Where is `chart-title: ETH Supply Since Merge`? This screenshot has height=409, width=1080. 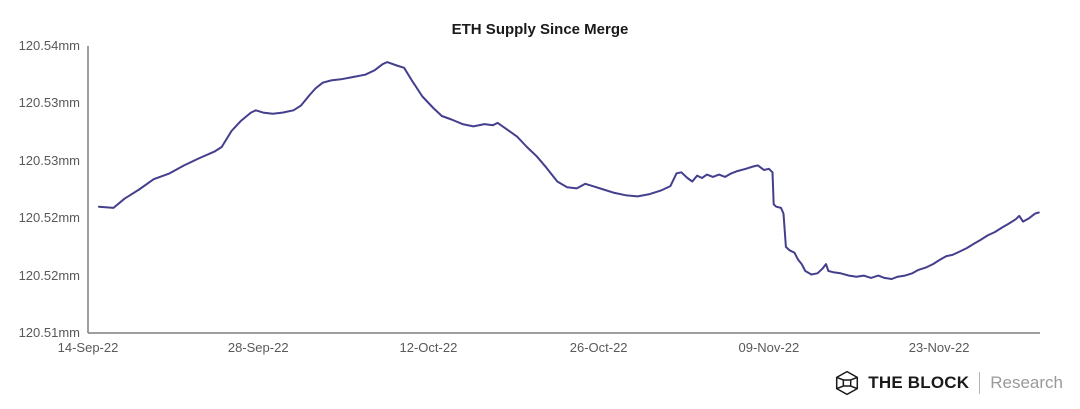
chart-title: ETH Supply Since Merge is located at coordinates (540, 29).